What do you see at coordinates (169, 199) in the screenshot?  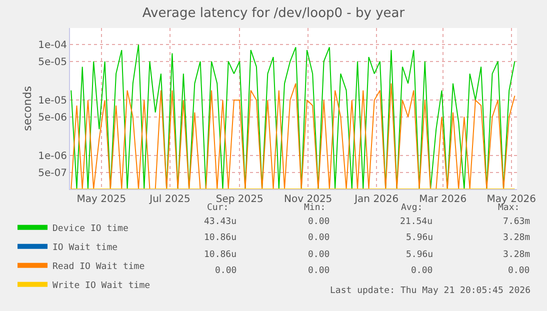 I see `x-tick-label: Jul 2025` at bounding box center [169, 199].